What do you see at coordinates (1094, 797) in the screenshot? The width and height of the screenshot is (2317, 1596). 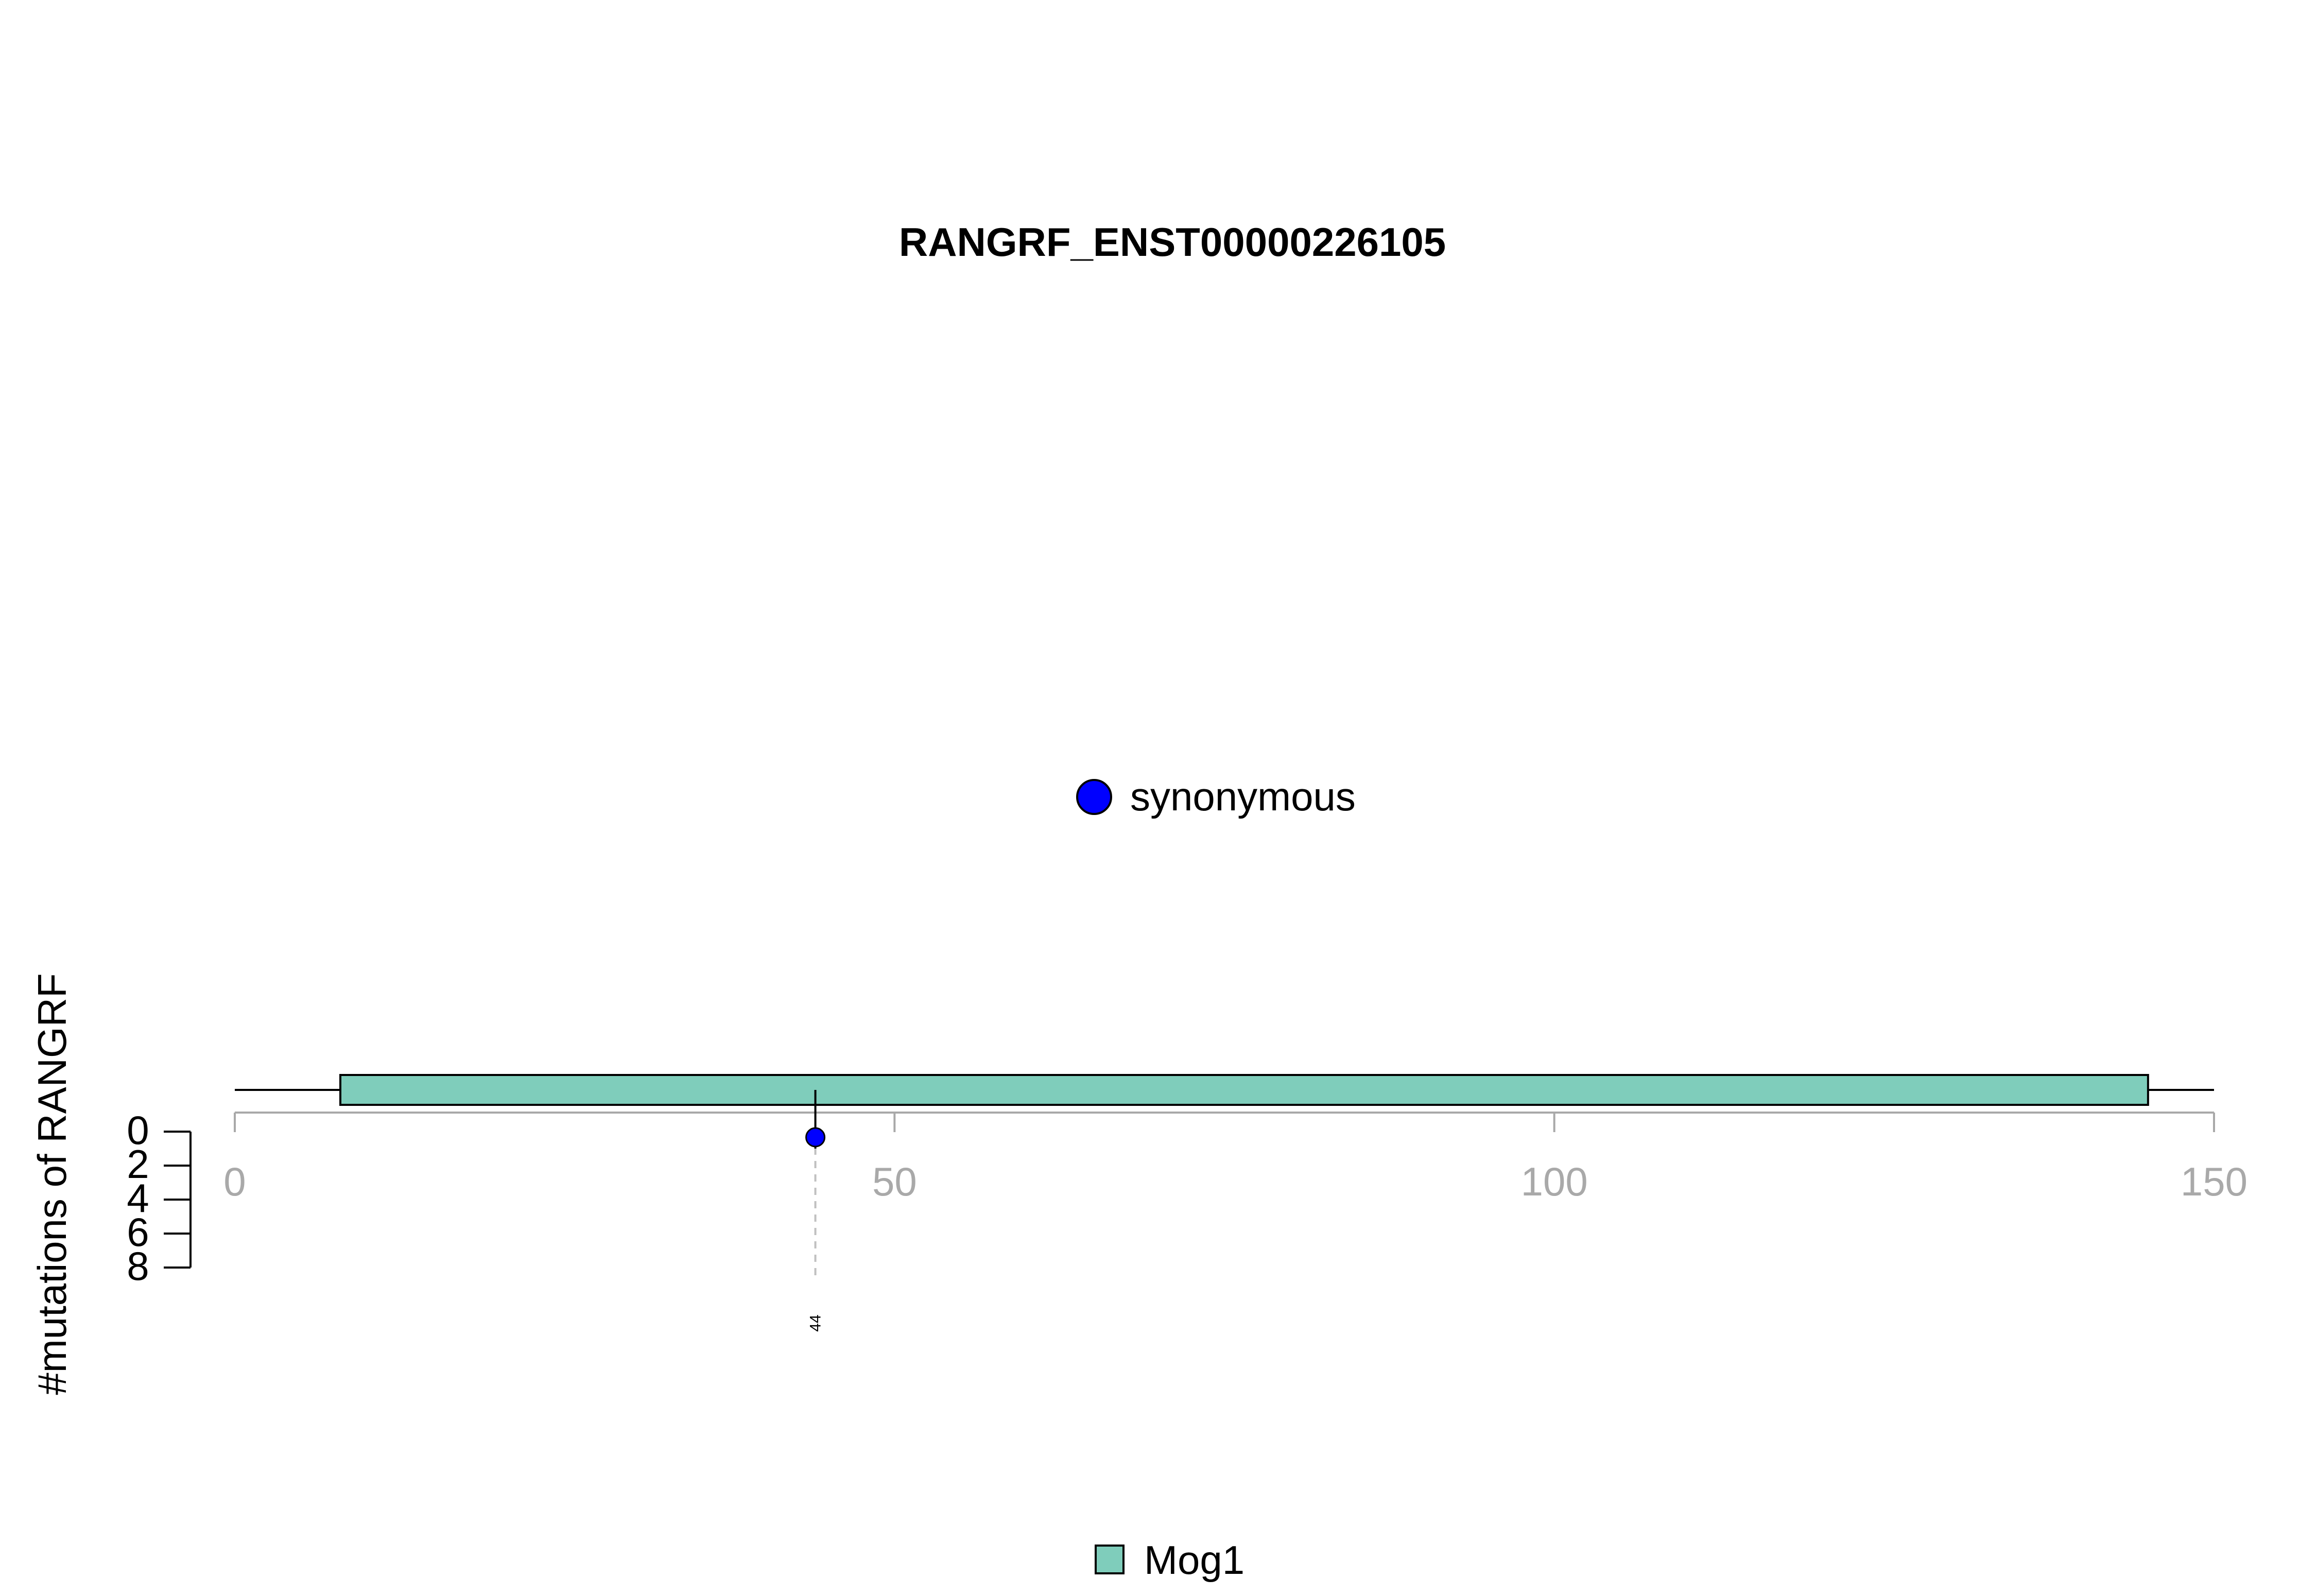 I see `legend-marker` at bounding box center [1094, 797].